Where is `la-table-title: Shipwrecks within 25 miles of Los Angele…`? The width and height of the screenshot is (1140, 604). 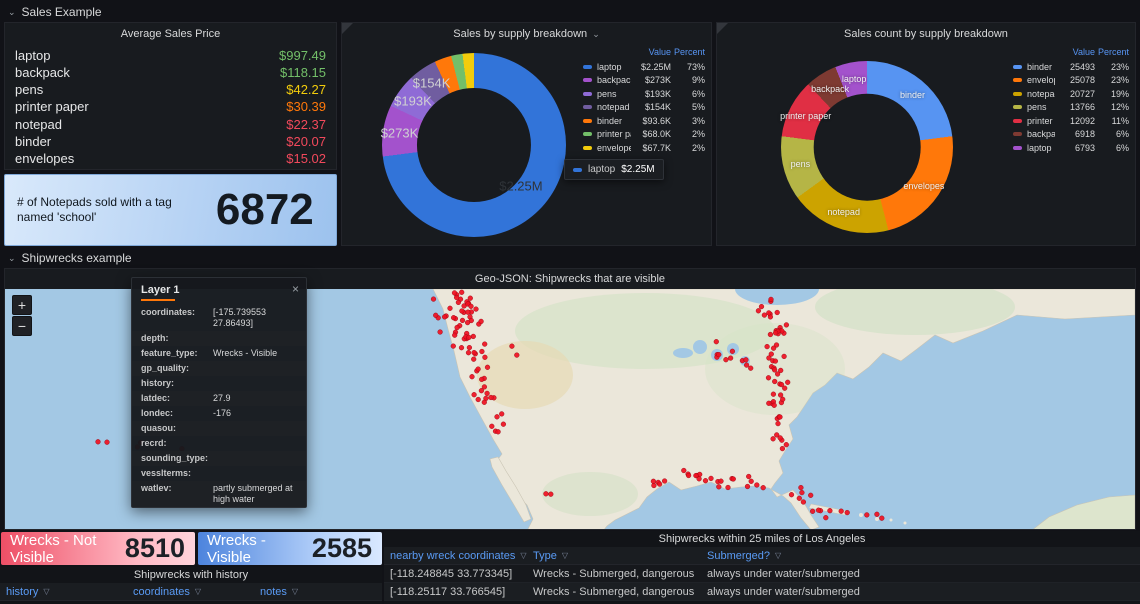
la-table-title: Shipwrecks within 25 miles of Los Angele… is located at coordinates (762, 539).